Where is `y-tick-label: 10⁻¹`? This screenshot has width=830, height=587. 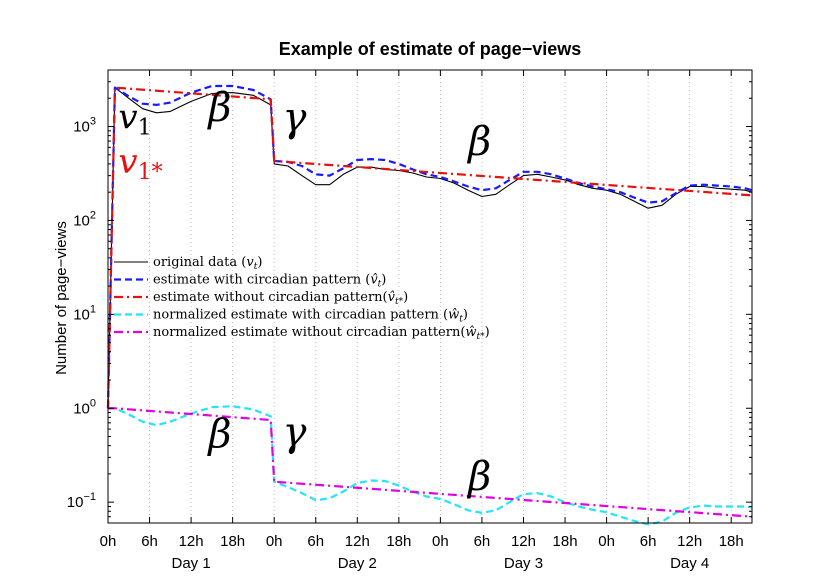 y-tick-label: 10⁻¹ is located at coordinates (81, 501).